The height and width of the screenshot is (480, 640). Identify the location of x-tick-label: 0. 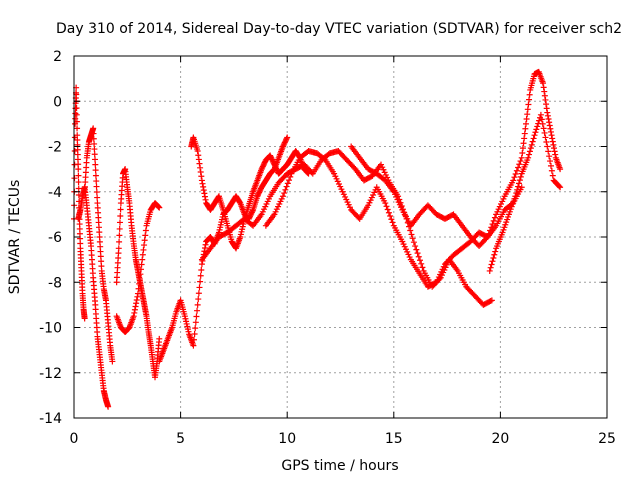
(74, 439).